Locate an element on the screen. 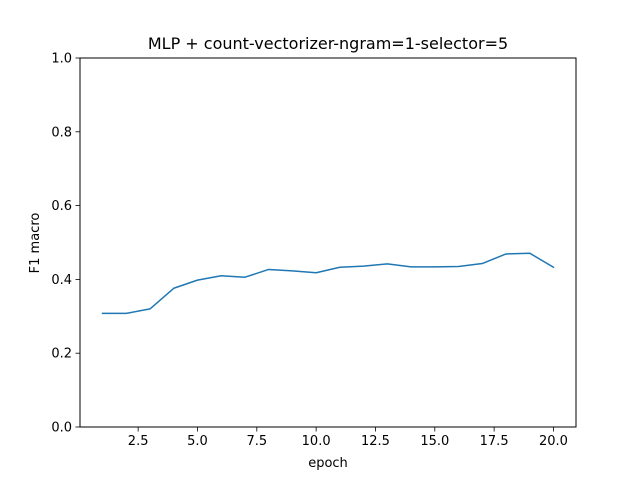  y-tick-label: 0.4 is located at coordinates (61, 280).